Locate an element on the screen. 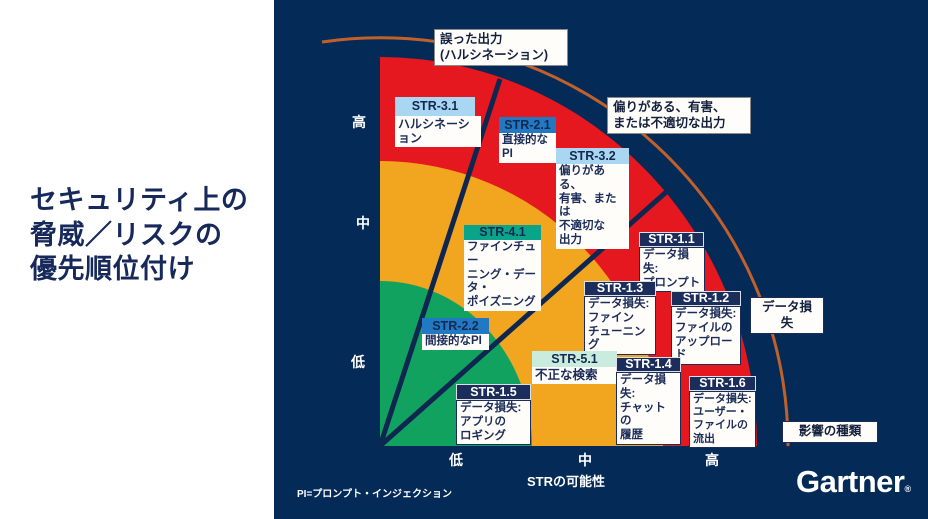  risk-item-desc: 偏りがある、 有害、または 不適切な 出力 is located at coordinates (592, 206).